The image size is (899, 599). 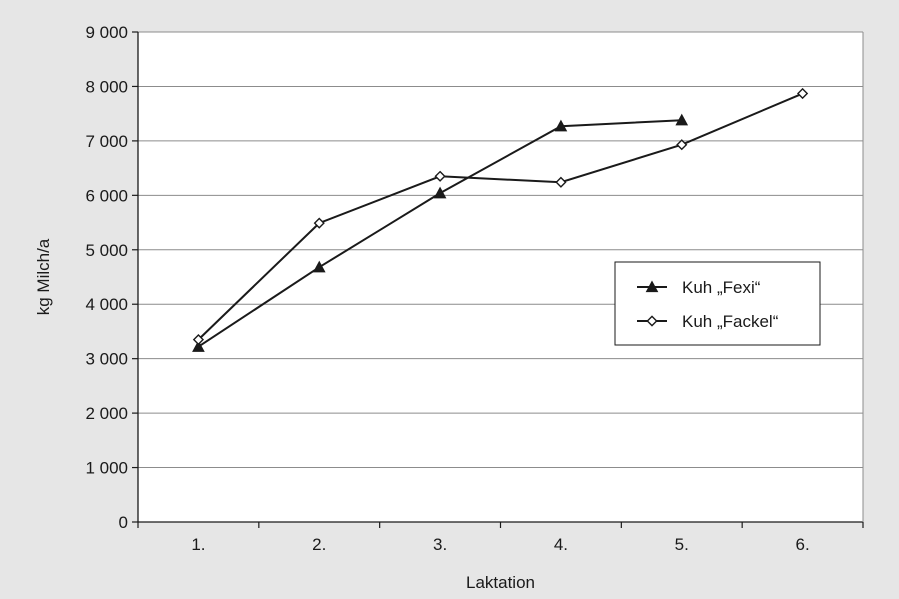 What do you see at coordinates (440, 544) in the screenshot?
I see `x-tick-label: 3.` at bounding box center [440, 544].